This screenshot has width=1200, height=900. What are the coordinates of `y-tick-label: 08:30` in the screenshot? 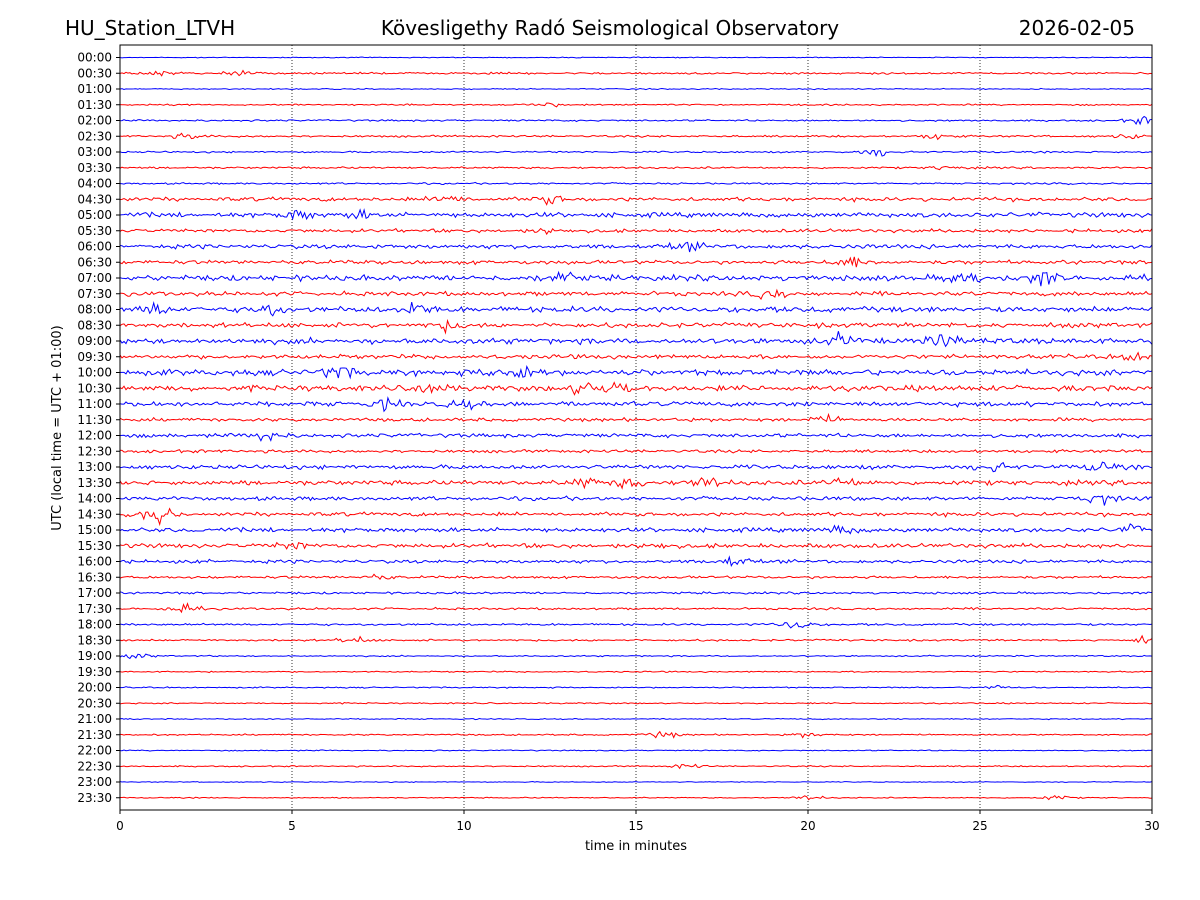 It's located at (94, 325).